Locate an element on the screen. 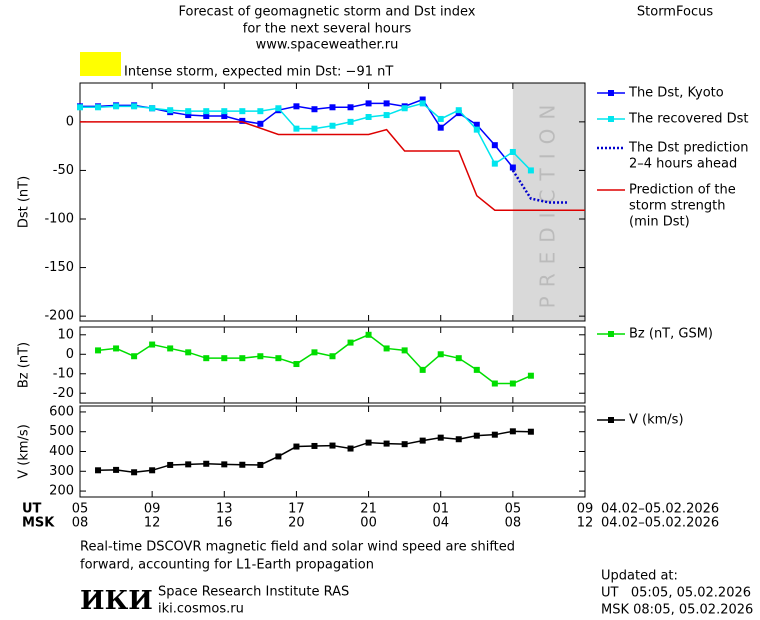  updated-msk: MSK 08:05, 05.02.2026 is located at coordinates (677, 610).